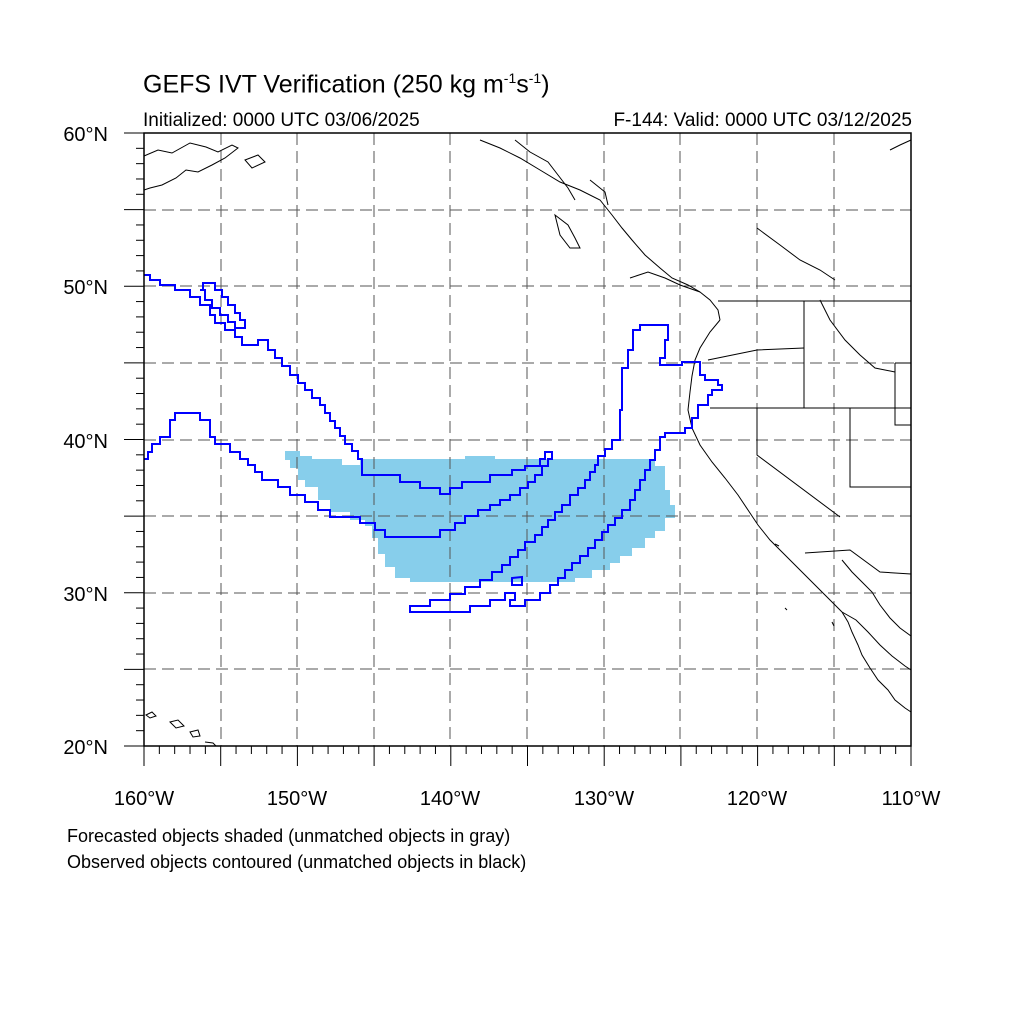 This screenshot has height=1024, width=1024. What do you see at coordinates (757, 799) in the screenshot?
I see `lon-label-120w: 120°W` at bounding box center [757, 799].